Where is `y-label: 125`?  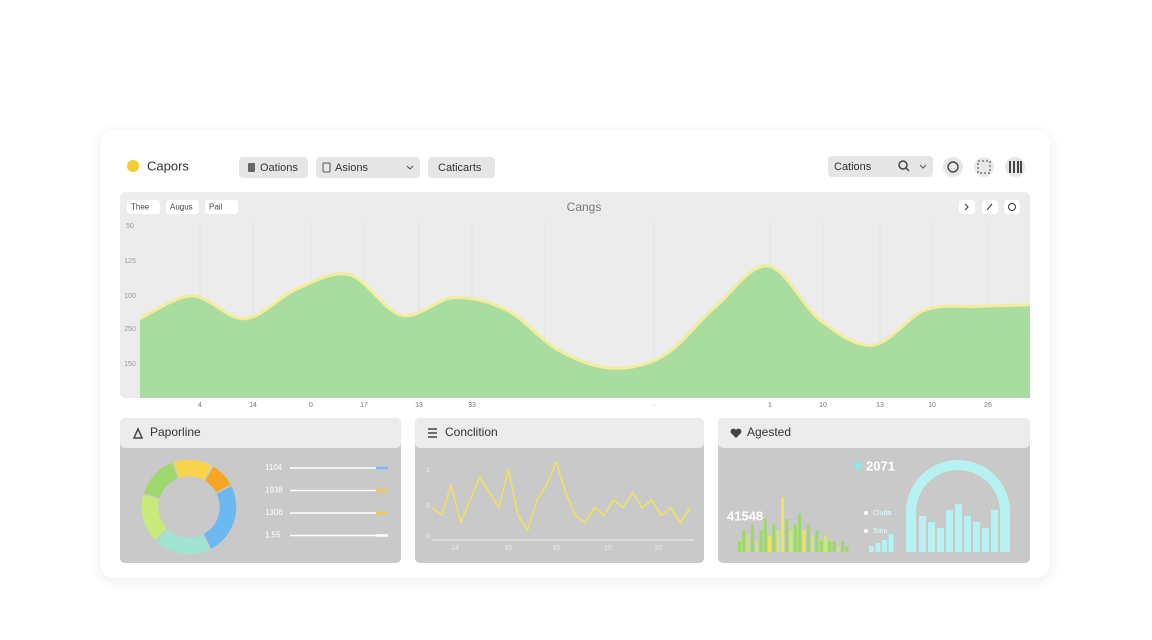
y-label: 125 is located at coordinates (130, 261).